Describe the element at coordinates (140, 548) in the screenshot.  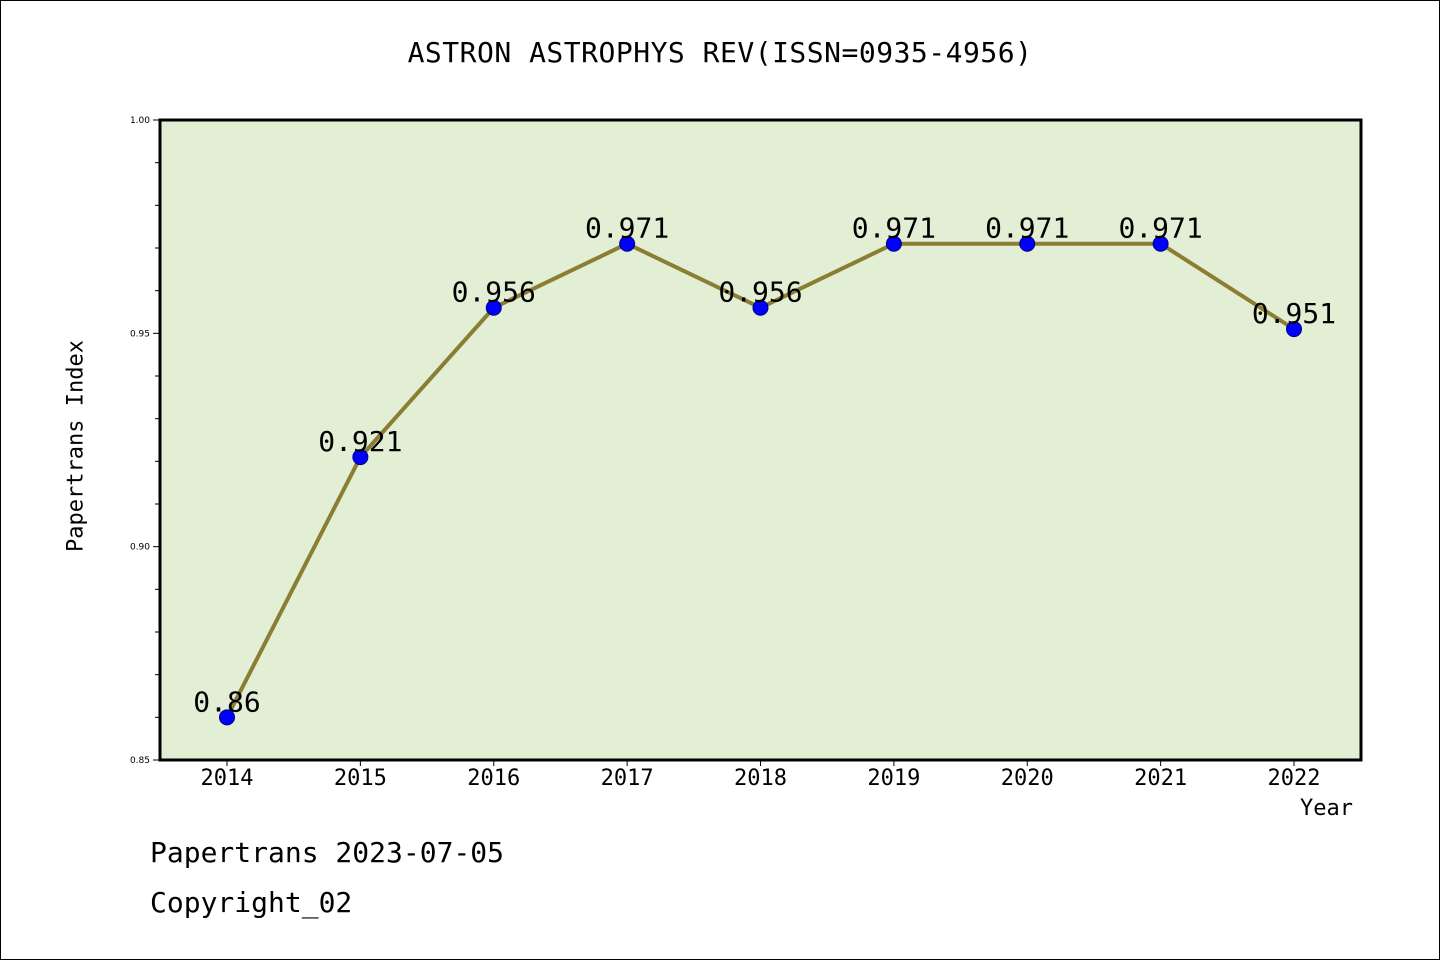
I see `y-tick-label: 0.90` at that location.